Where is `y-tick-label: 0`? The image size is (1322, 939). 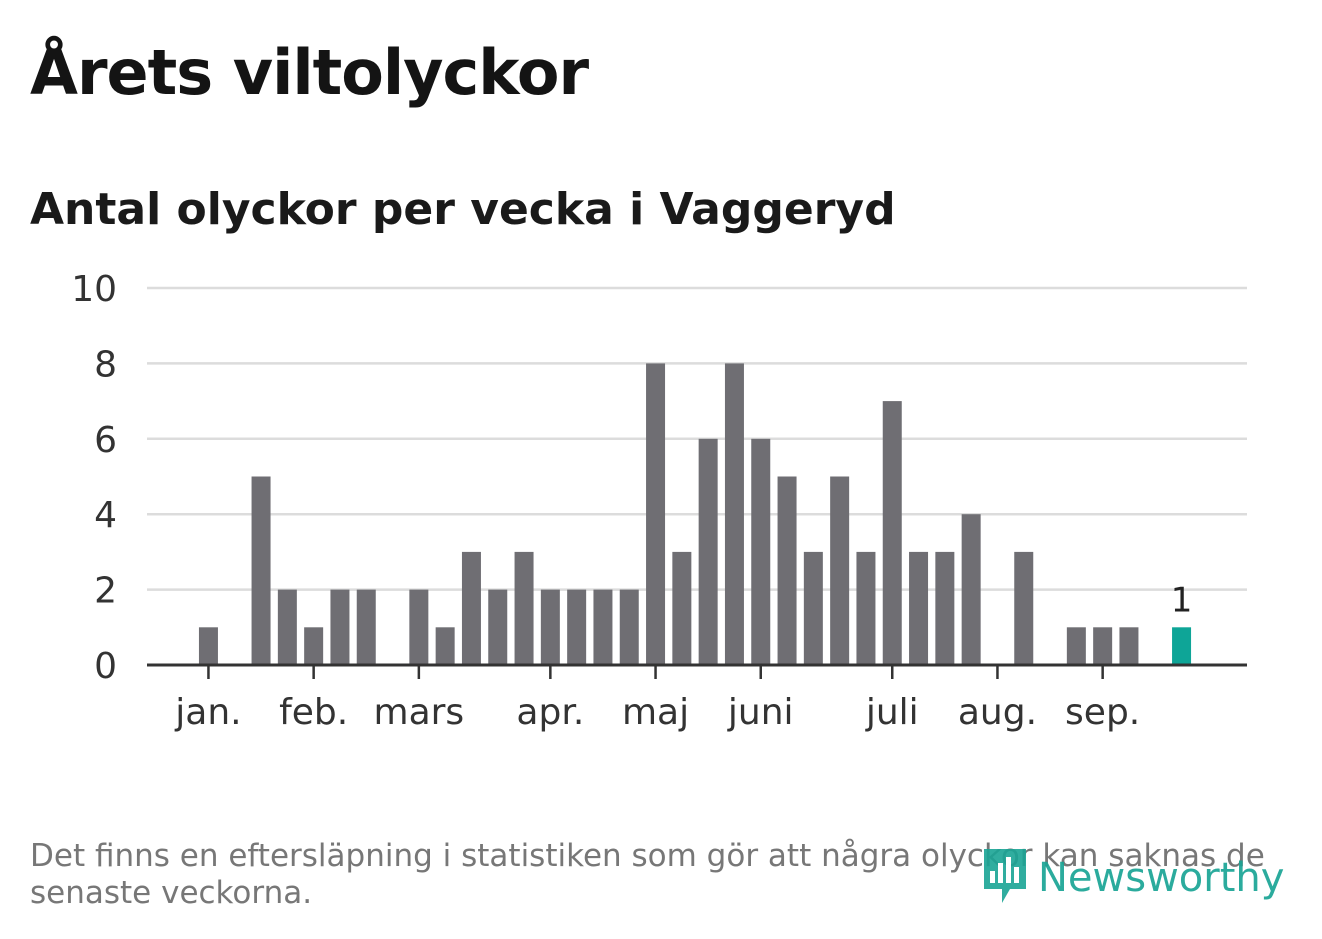
y-tick-label: 0 is located at coordinates (105, 666).